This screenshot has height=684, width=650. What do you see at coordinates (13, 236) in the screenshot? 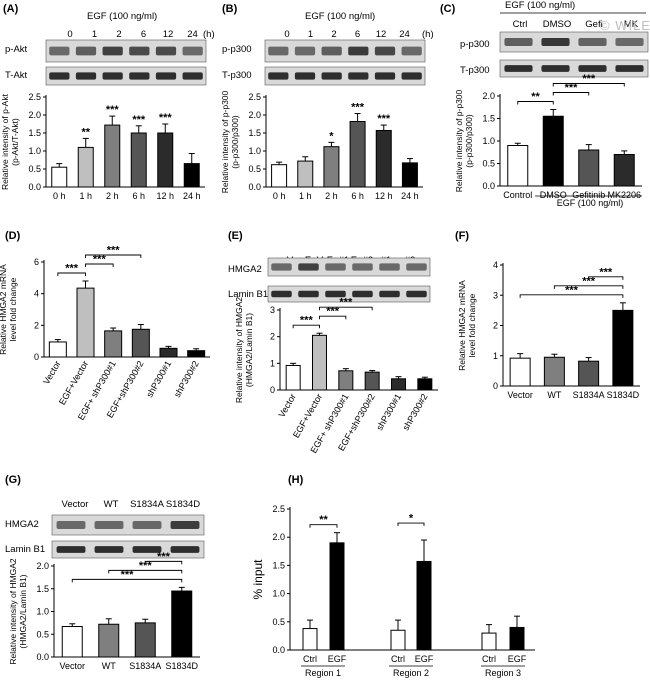
I see `panel-label: (D)` at bounding box center [13, 236].